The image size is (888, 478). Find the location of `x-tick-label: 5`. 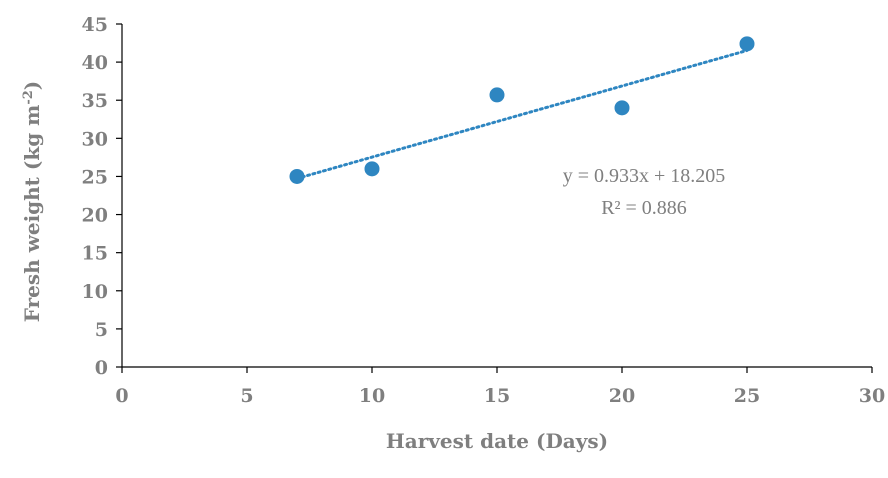

x-tick-label: 5 is located at coordinates (246, 396).